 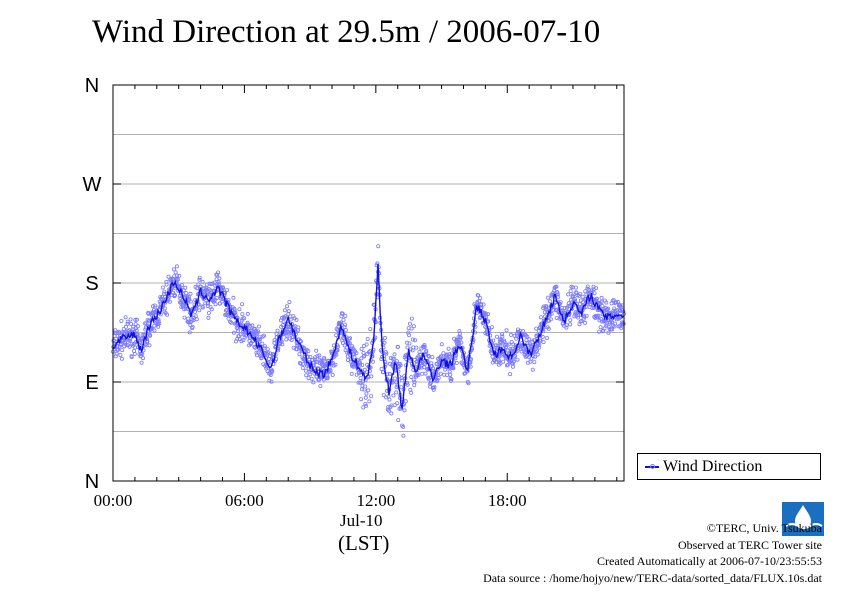 I want to click on x-tick-label: 00:00, so click(x=113, y=500).